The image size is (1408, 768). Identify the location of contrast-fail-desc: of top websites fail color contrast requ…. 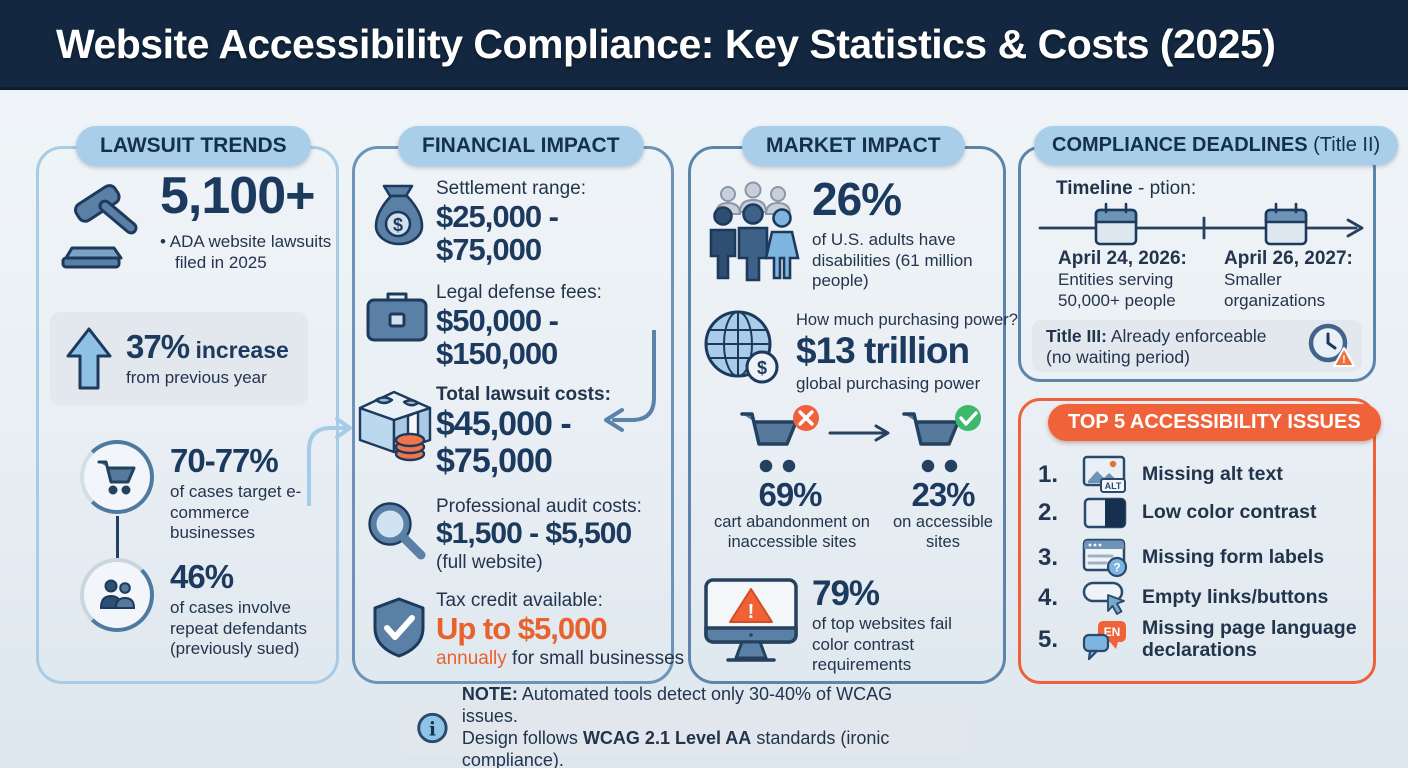
(882, 644).